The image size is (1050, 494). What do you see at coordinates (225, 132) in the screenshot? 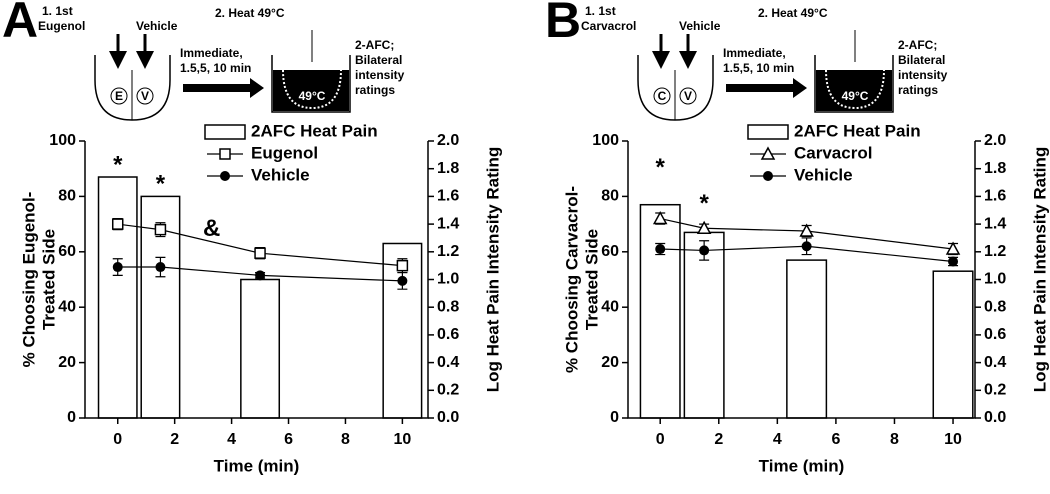
I see `legend-swatch` at bounding box center [225, 132].